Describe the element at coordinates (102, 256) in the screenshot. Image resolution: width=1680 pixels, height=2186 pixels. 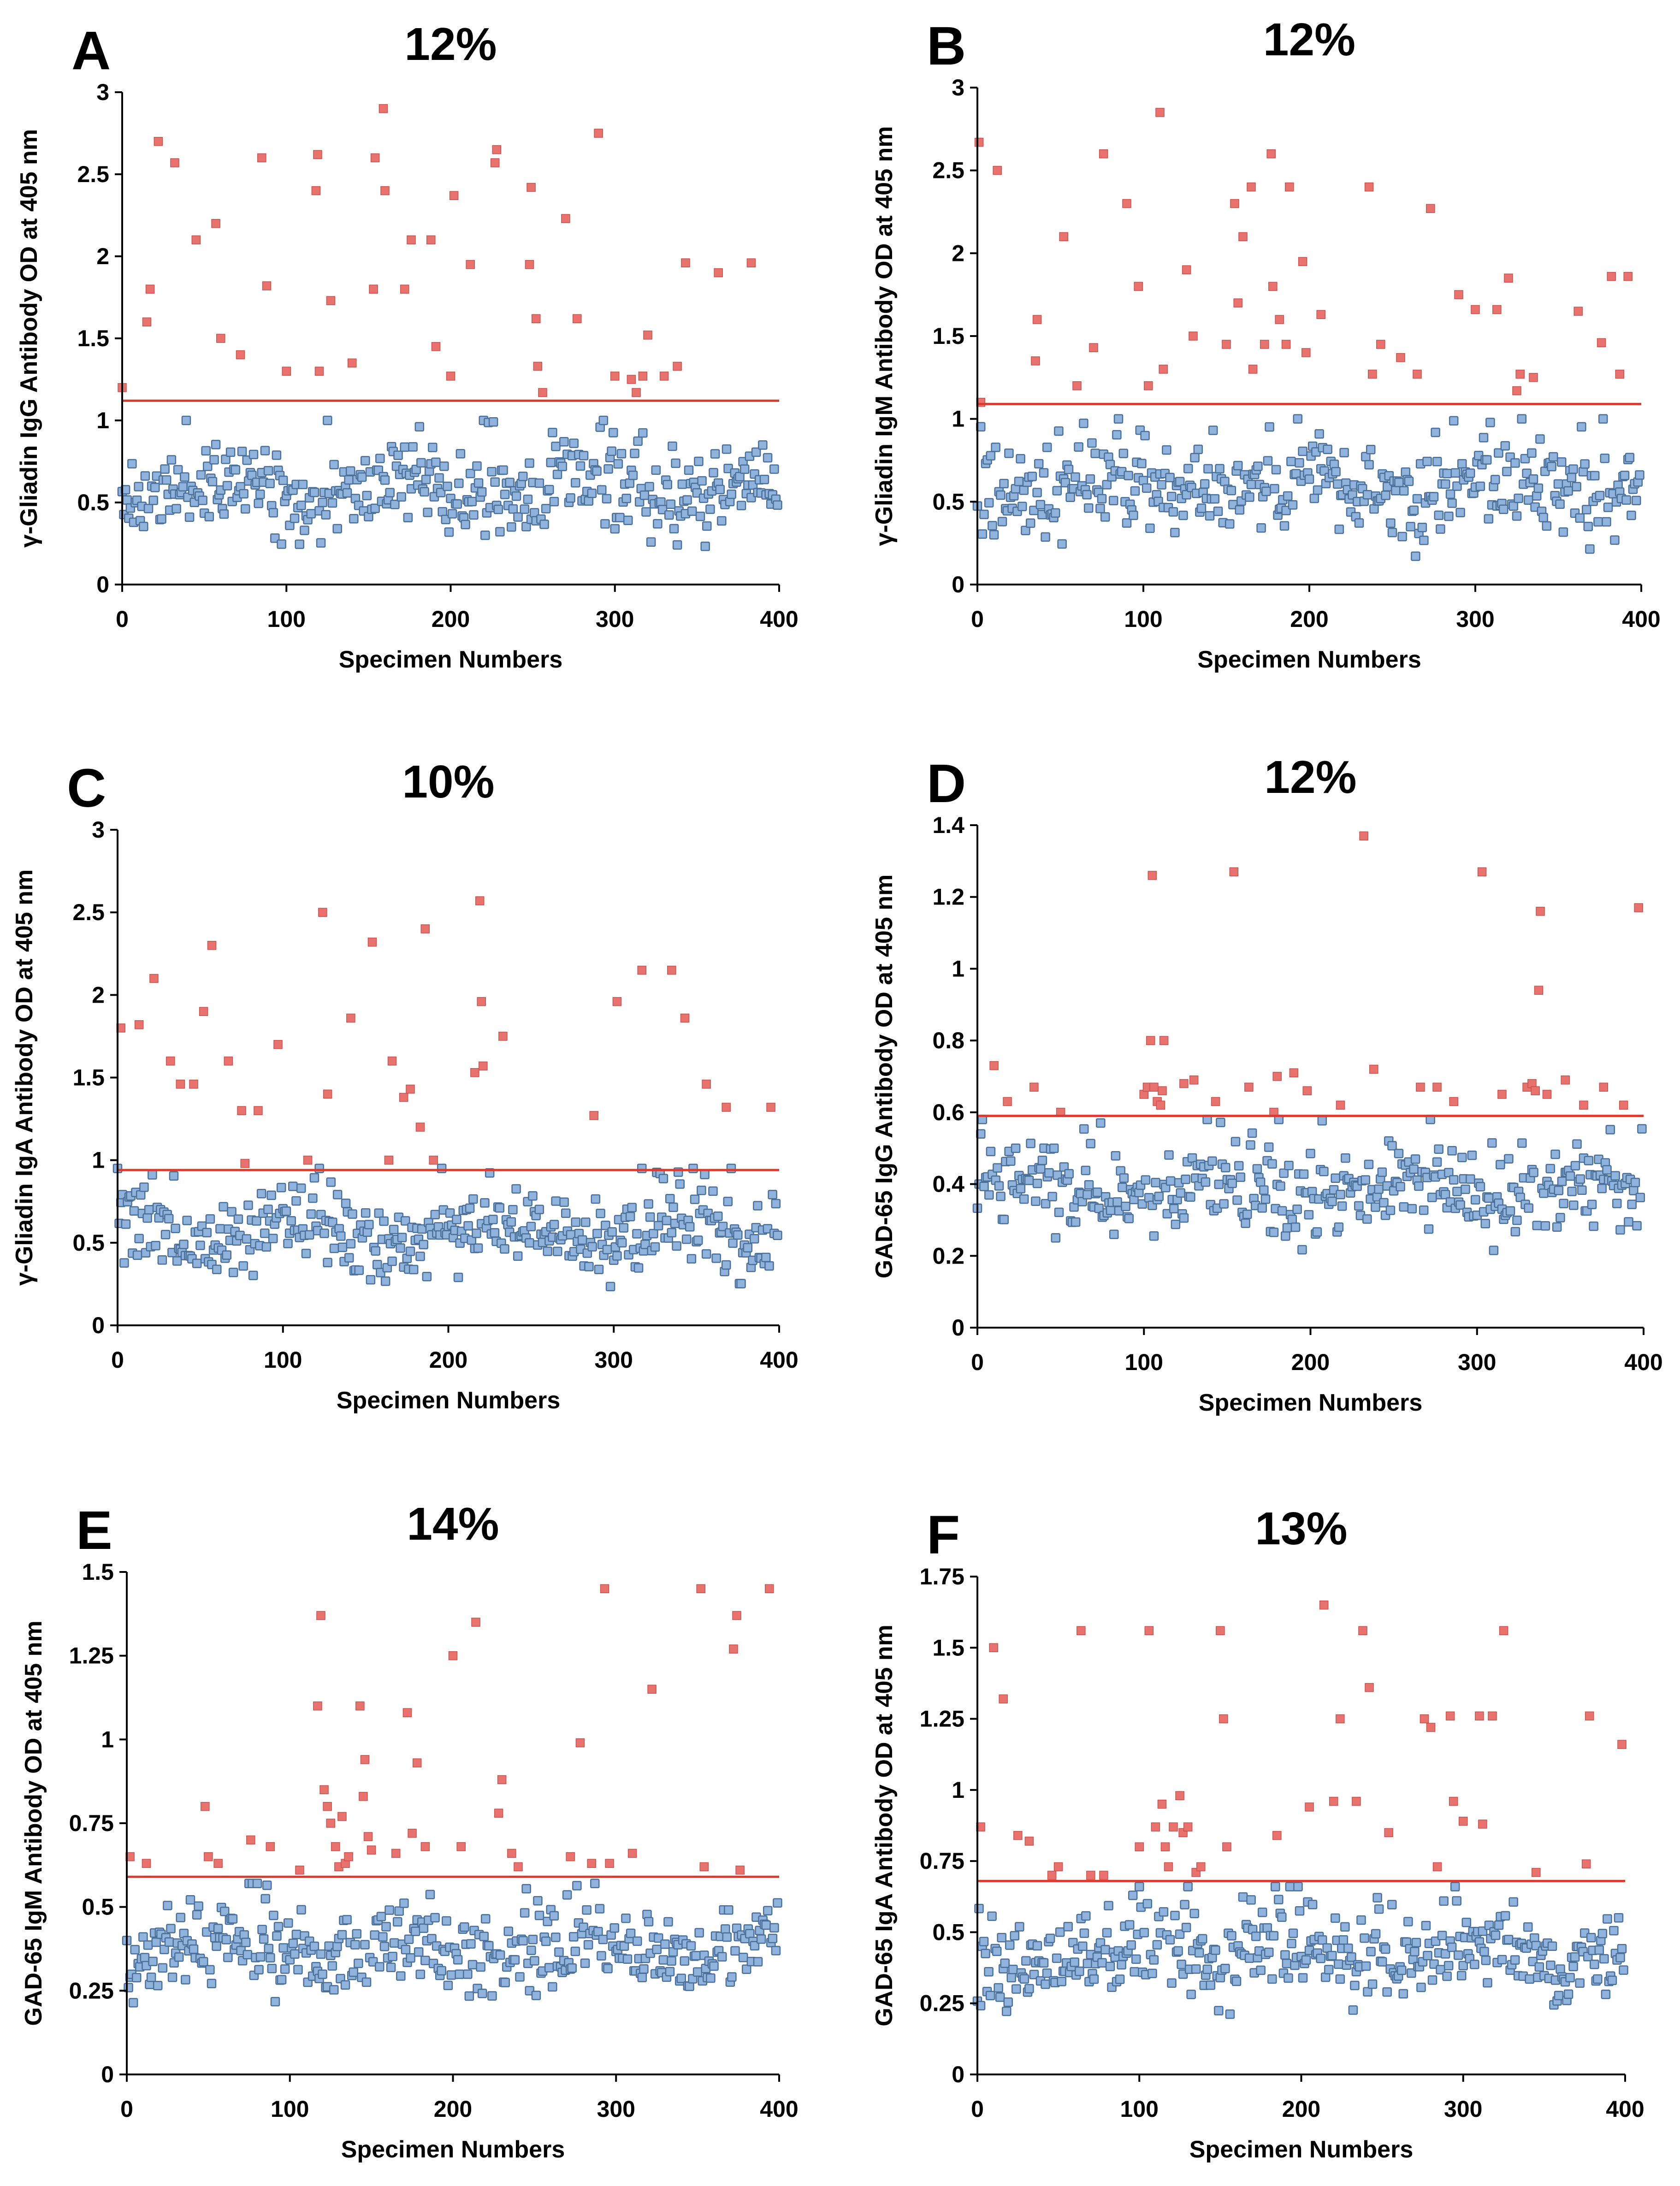
I see `y-tick-label: 2` at that location.